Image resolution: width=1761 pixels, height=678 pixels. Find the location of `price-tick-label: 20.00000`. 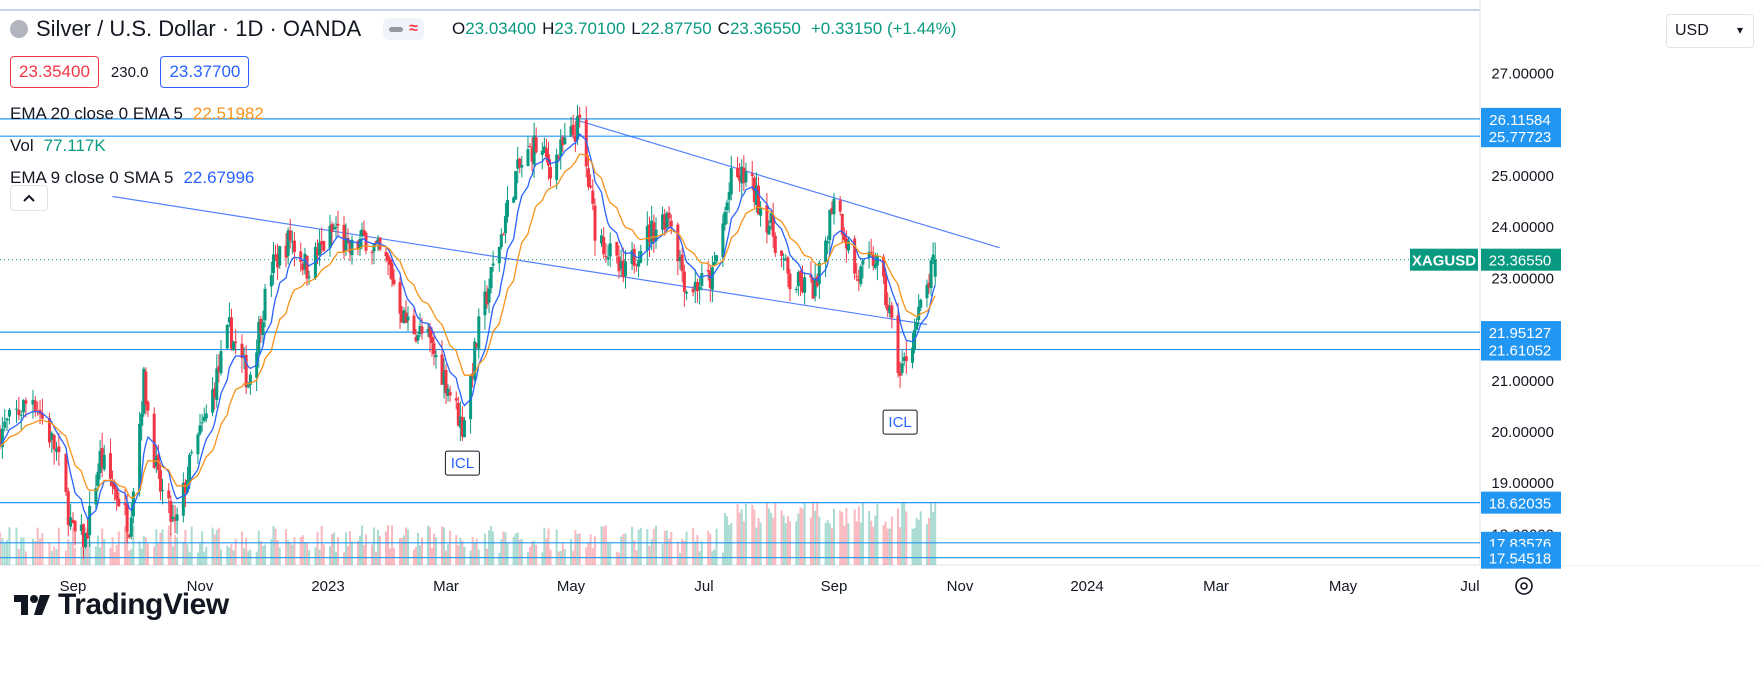

price-tick-label: 20.00000 is located at coordinates (1522, 432).